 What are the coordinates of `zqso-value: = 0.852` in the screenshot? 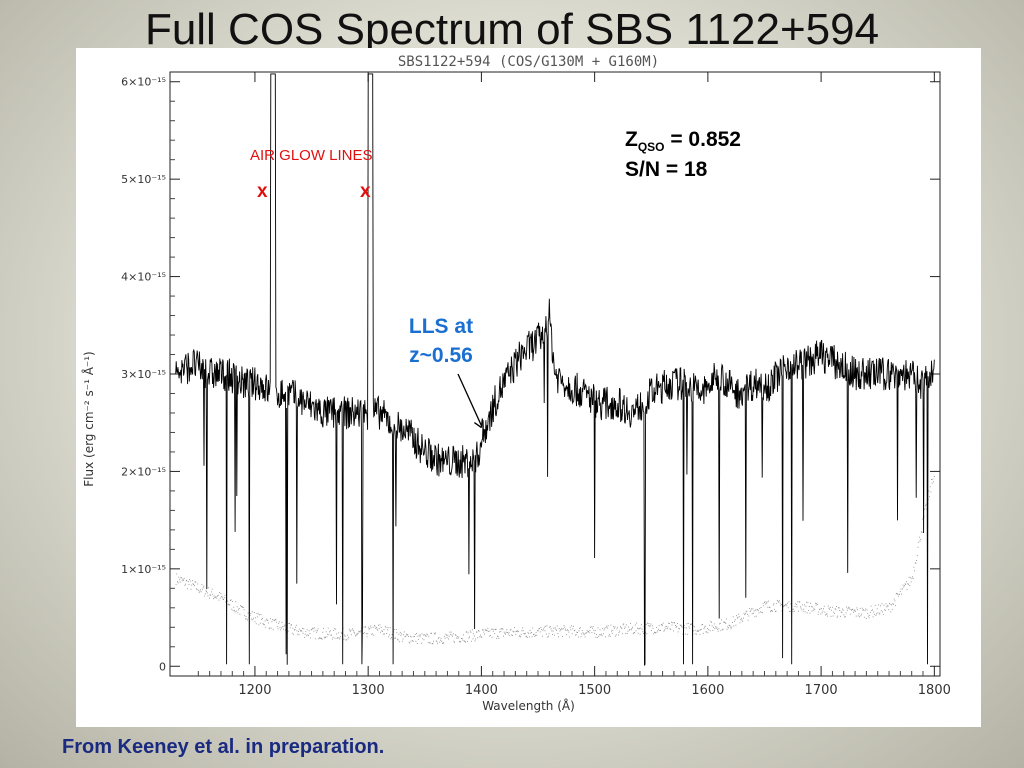 It's located at (702, 139).